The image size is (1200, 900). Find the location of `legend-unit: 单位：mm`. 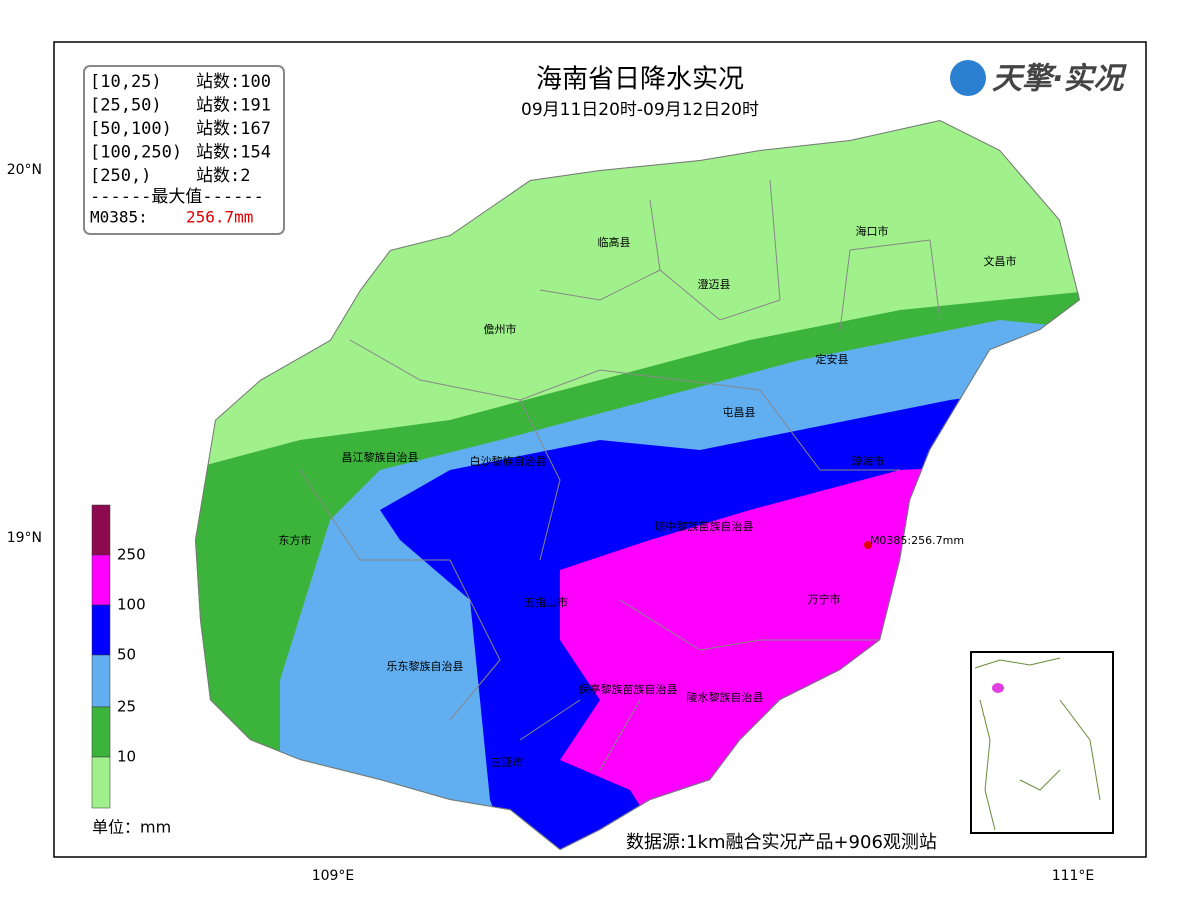

legend-unit: 单位：mm is located at coordinates (131, 827).